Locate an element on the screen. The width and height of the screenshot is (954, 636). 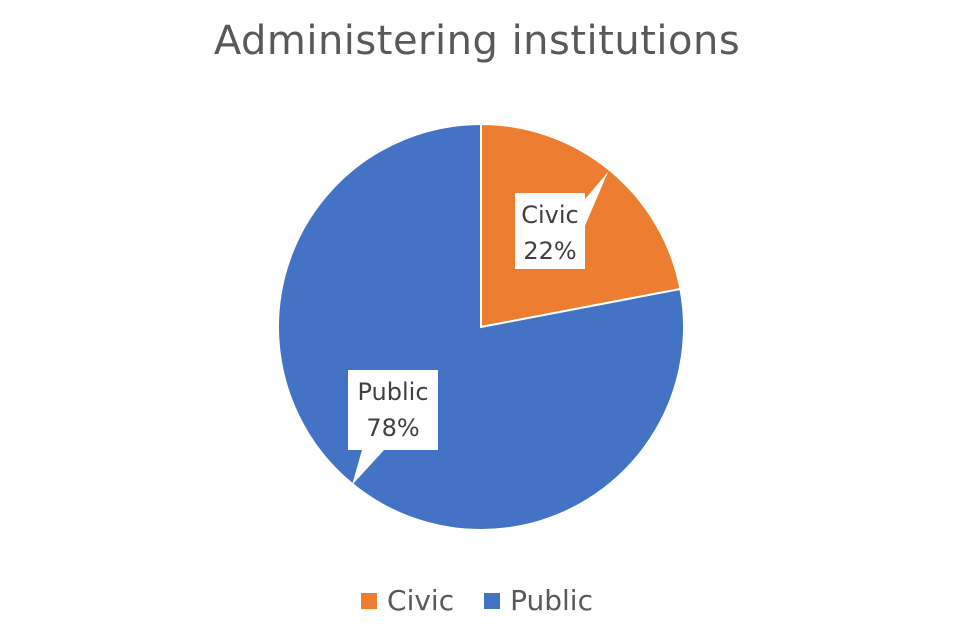
data-label-name-public: Public is located at coordinates (392, 392).